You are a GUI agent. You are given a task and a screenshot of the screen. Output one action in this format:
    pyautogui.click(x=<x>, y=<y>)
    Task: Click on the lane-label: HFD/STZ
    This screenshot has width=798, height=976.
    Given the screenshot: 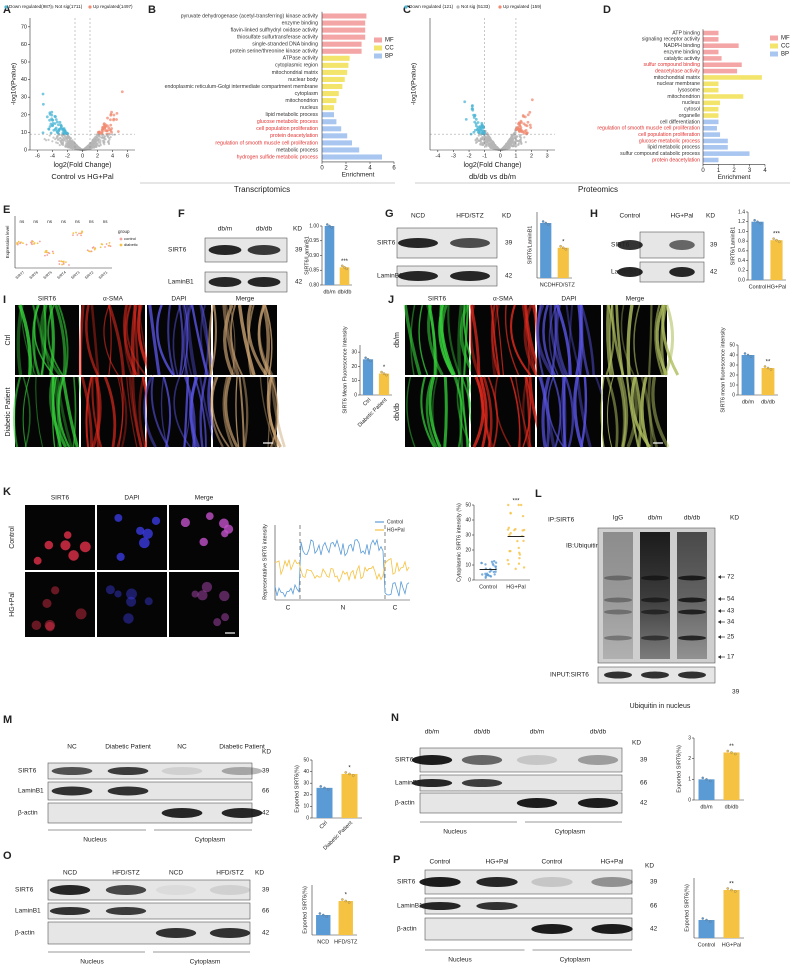 What is the action you would take?
    pyautogui.click(x=229, y=873)
    